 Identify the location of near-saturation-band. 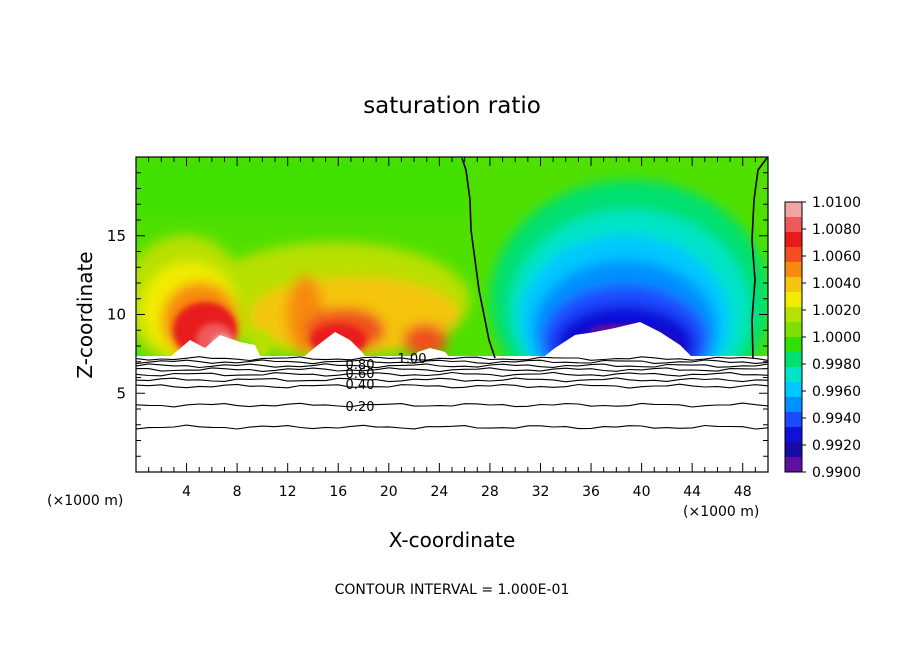
(301, 187).